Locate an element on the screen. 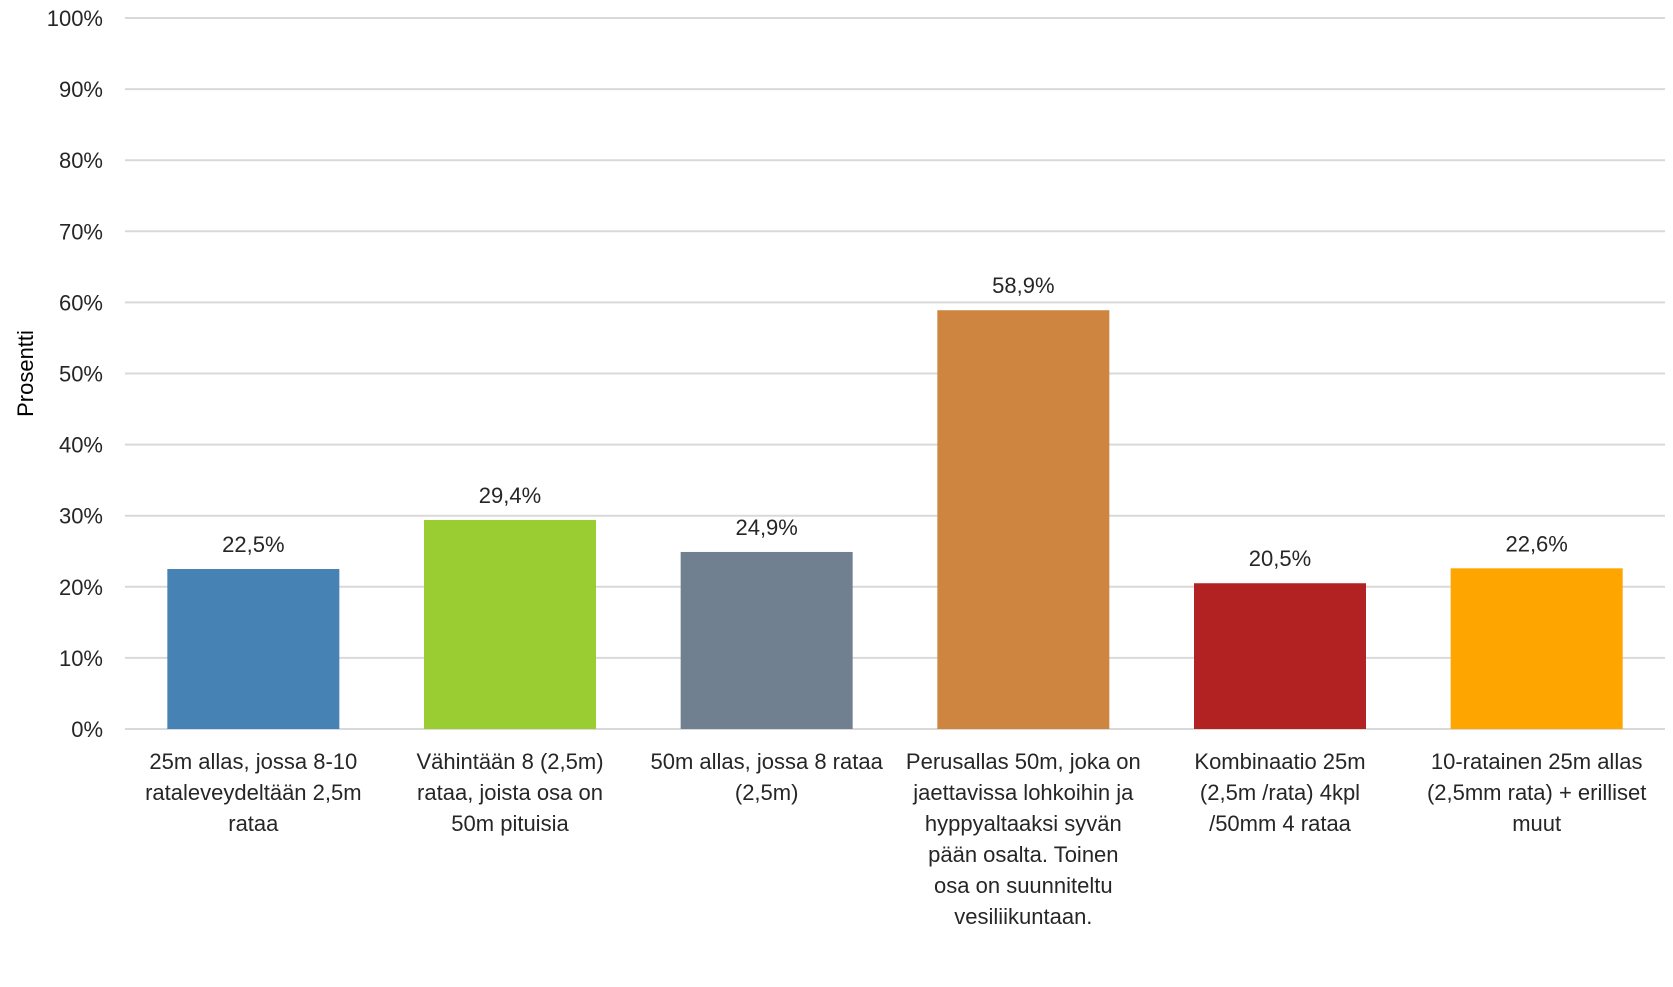  y-tick-label: 10% is located at coordinates (81, 658).